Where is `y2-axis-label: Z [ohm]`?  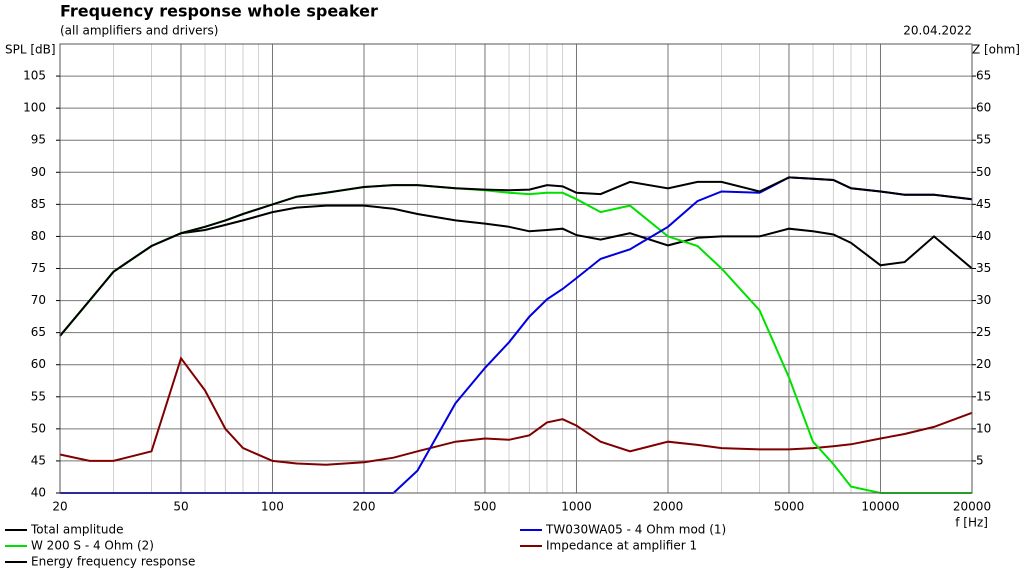 y2-axis-label: Z [ohm] is located at coordinates (996, 50).